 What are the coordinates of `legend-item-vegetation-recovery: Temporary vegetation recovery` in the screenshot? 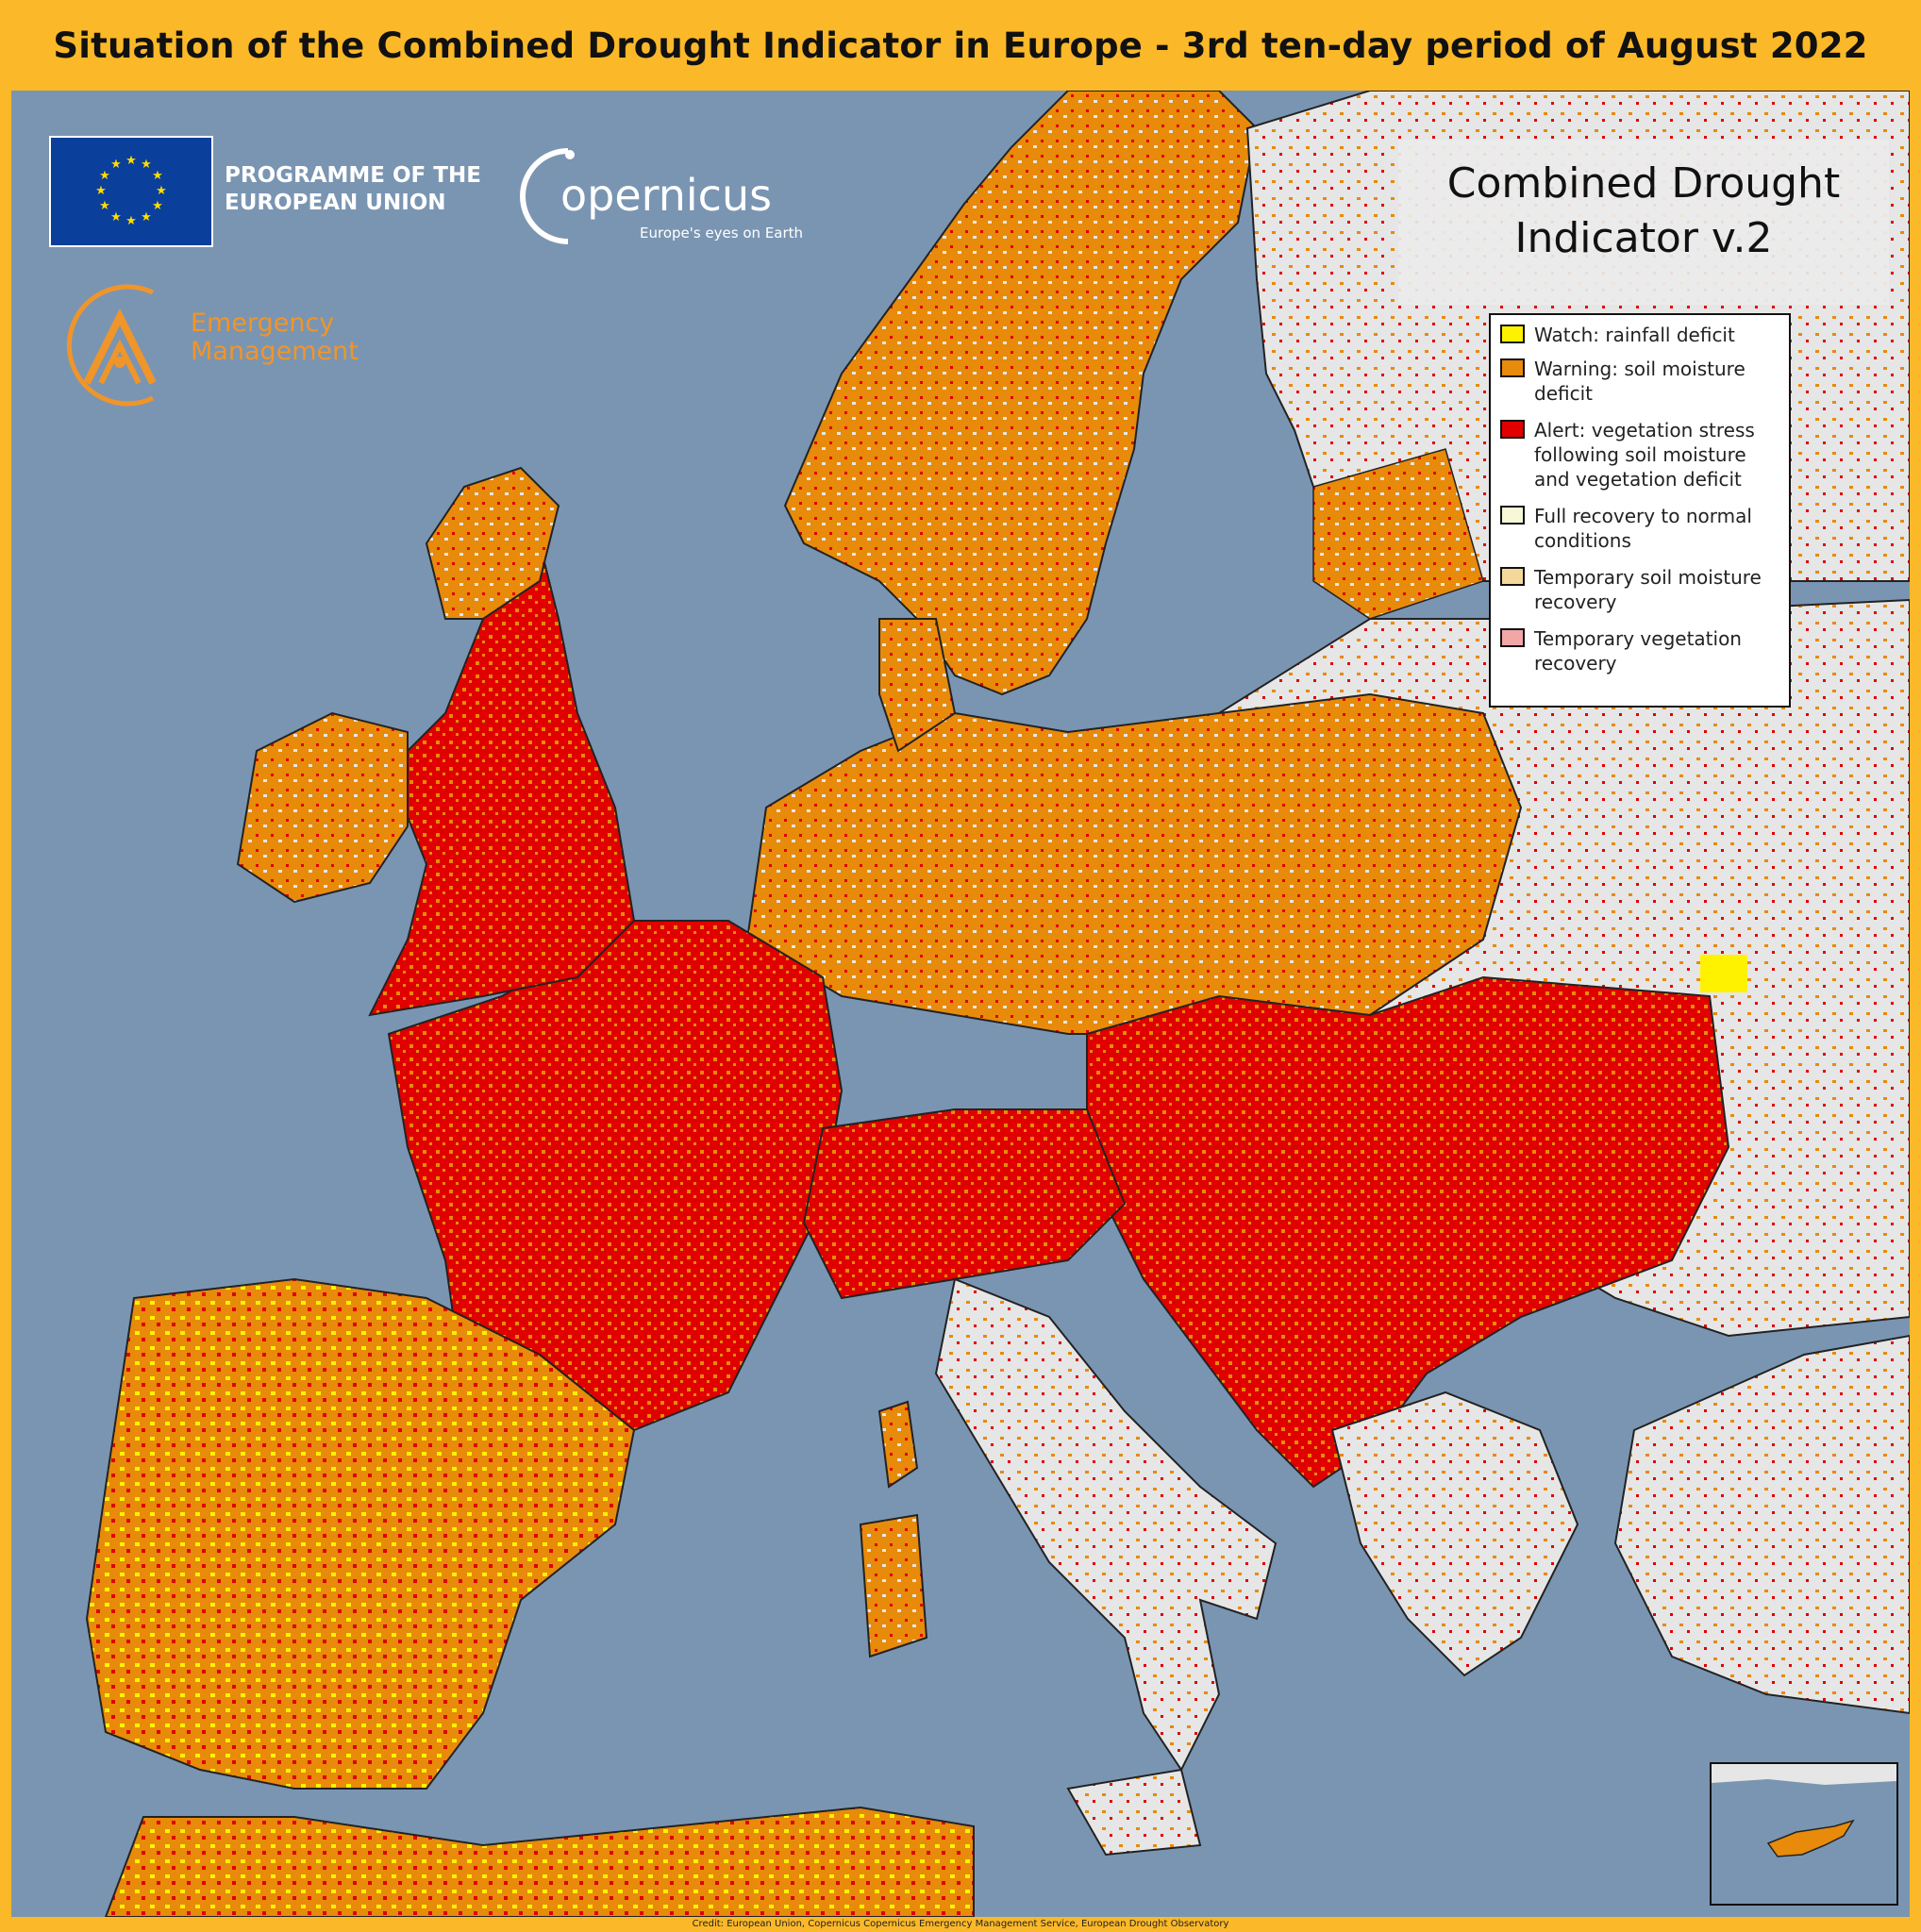 It's located at (1641, 650).